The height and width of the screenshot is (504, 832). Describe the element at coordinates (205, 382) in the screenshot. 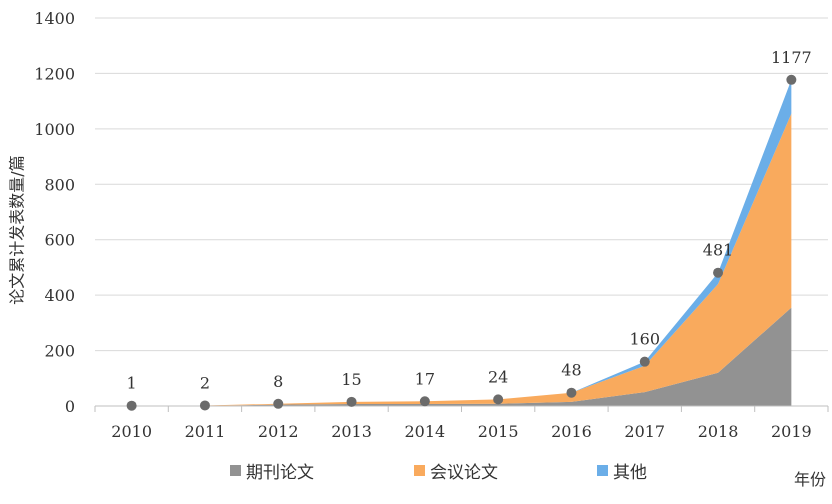

I see `total-label: 2` at that location.